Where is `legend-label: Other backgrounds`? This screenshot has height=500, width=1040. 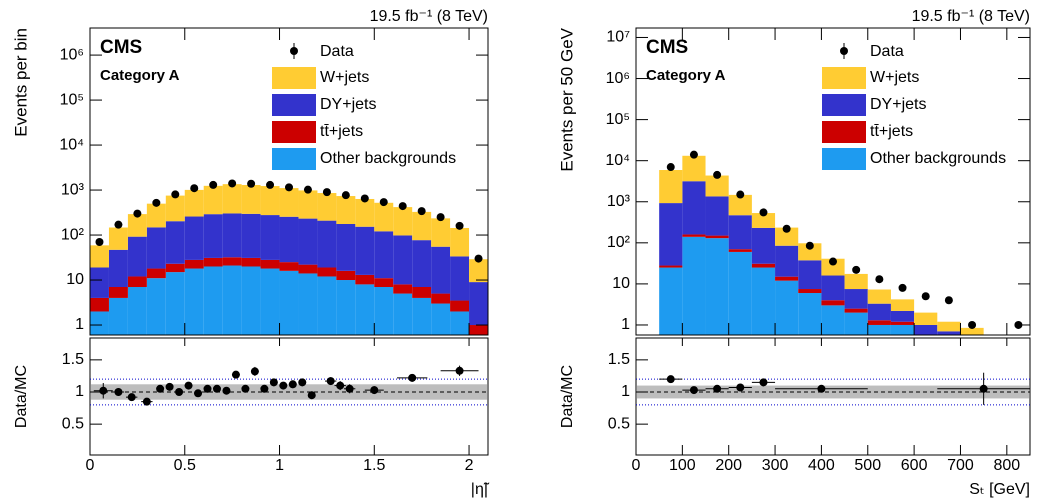 legend-label: Other backgrounds is located at coordinates (938, 158).